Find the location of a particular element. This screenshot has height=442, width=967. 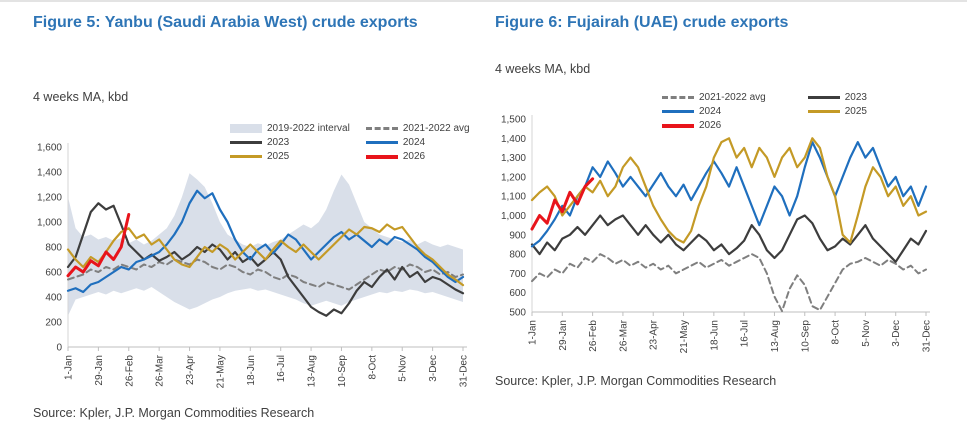

legend-label: 2019-2022 interval is located at coordinates (308, 128).